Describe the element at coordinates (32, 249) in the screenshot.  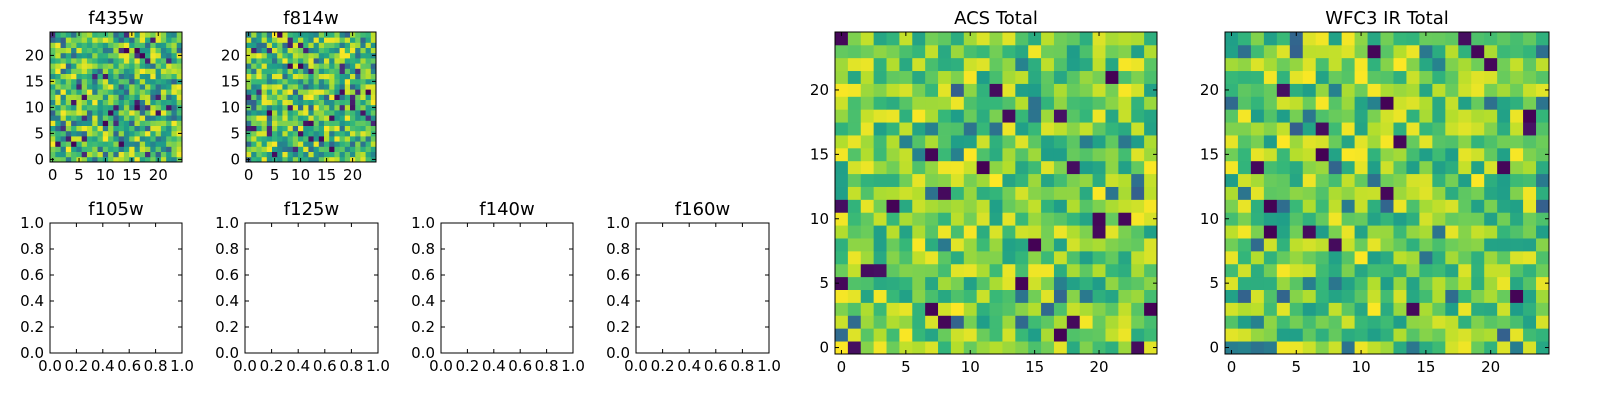
I see `y-tick-label: 0.8` at that location.